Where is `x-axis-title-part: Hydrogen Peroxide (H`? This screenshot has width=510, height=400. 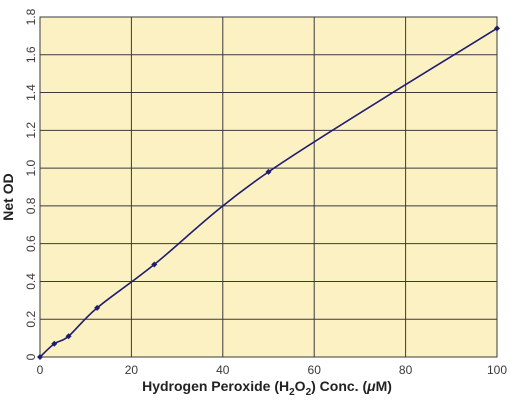 x-axis-title-part: Hydrogen Peroxide (H is located at coordinates (215, 386).